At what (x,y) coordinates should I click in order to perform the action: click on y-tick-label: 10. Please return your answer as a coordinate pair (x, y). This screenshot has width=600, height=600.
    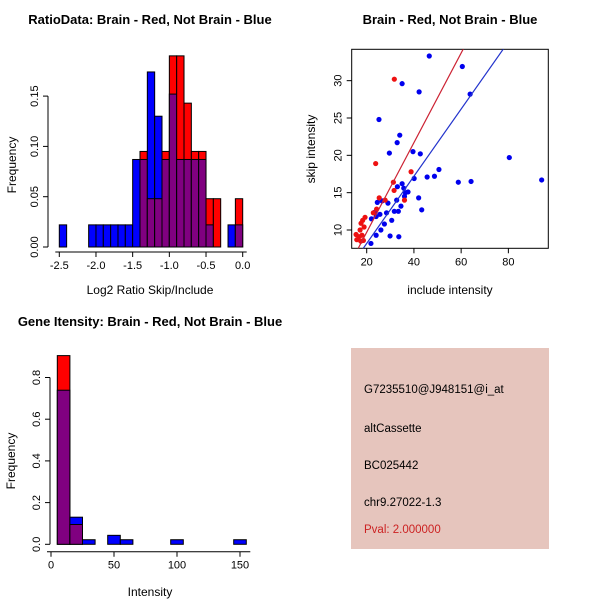
    Looking at the image, I should click on (339, 230).